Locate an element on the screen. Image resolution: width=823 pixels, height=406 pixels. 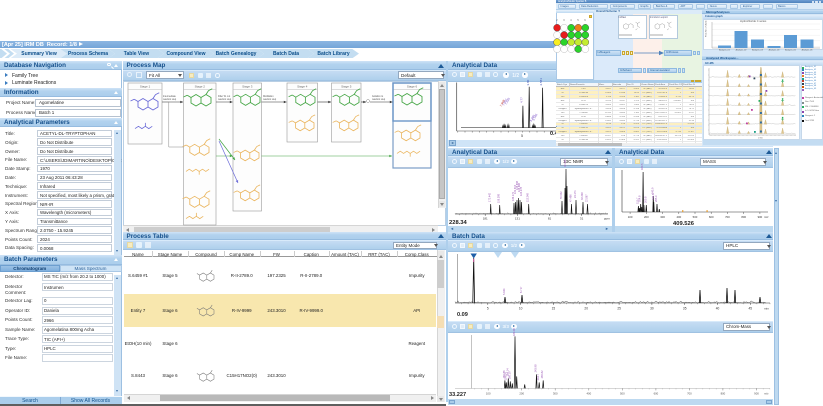
svg-text: 160.86 is located at coordinates (504, 374).